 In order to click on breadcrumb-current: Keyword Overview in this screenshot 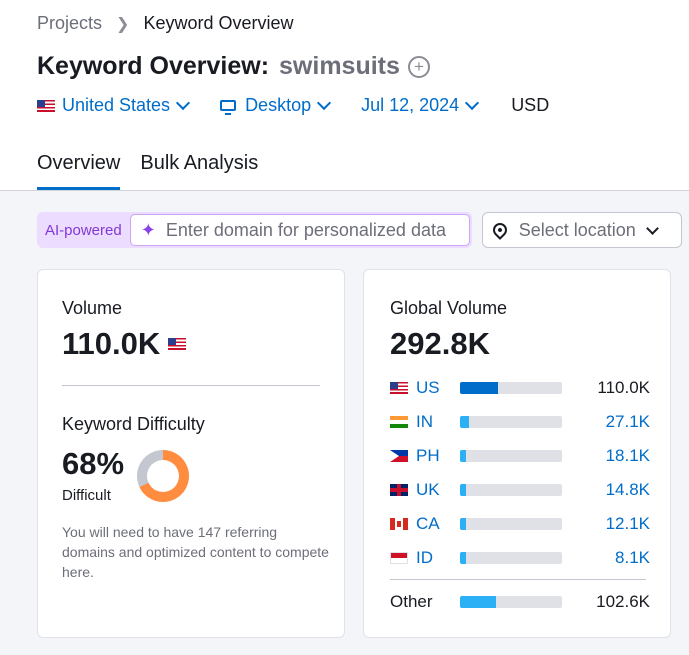, I will do `click(218, 23)`.